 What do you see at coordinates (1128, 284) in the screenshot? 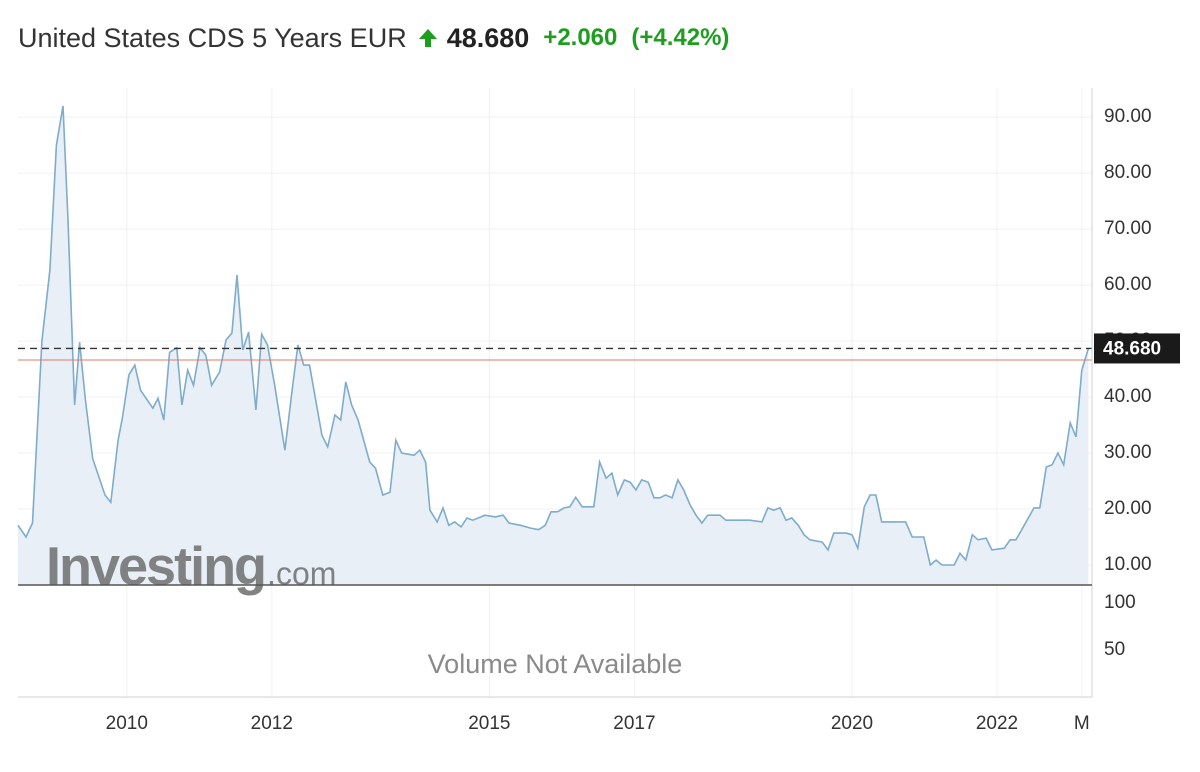
I see `y-tick-label: 60.00` at bounding box center [1128, 284].